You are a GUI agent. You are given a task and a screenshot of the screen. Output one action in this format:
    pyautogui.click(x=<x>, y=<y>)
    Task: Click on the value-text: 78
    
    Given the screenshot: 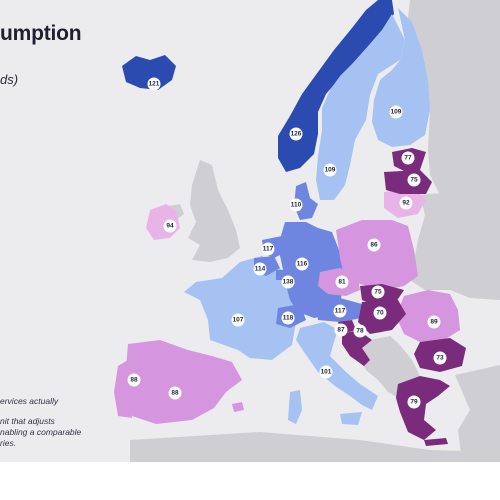 What is the action you would take?
    pyautogui.click(x=360, y=331)
    